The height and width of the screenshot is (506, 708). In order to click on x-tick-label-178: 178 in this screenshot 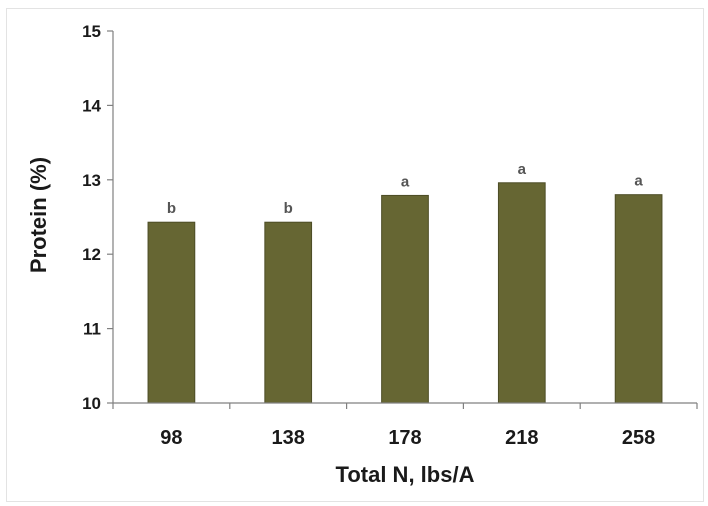, I will do `click(404, 438)`.